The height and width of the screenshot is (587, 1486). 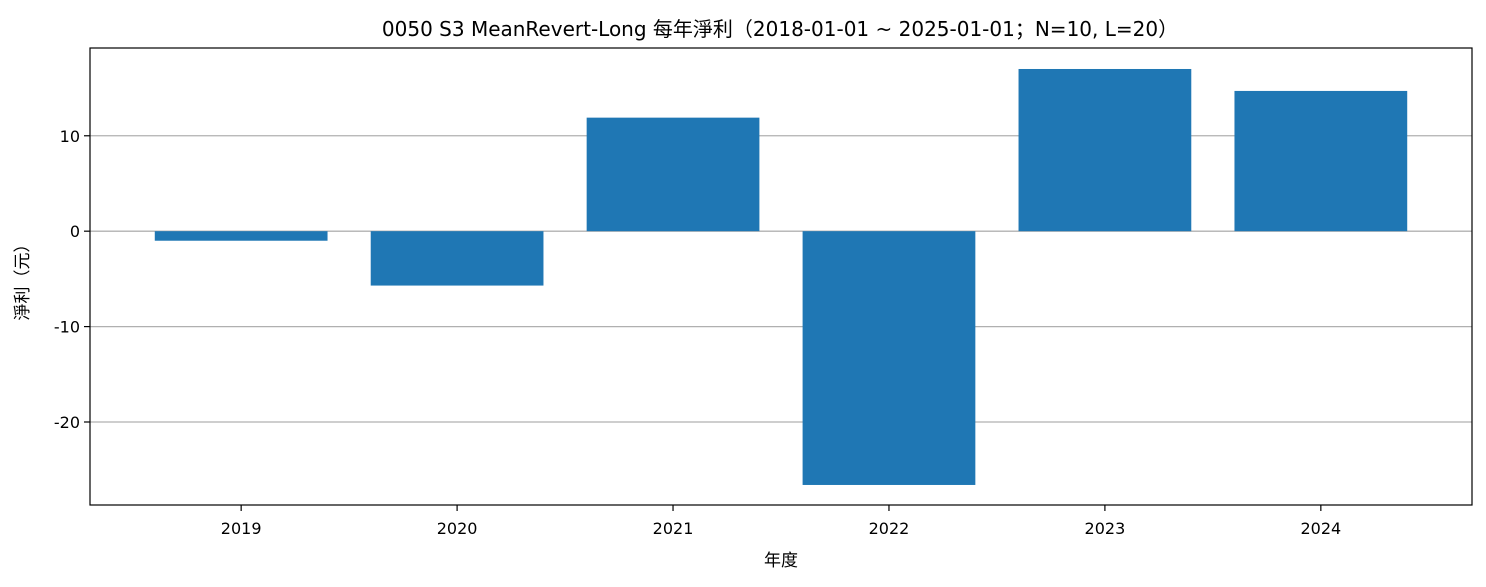 What do you see at coordinates (1320, 528) in the screenshot?
I see `x-tick-label: 2024` at bounding box center [1320, 528].